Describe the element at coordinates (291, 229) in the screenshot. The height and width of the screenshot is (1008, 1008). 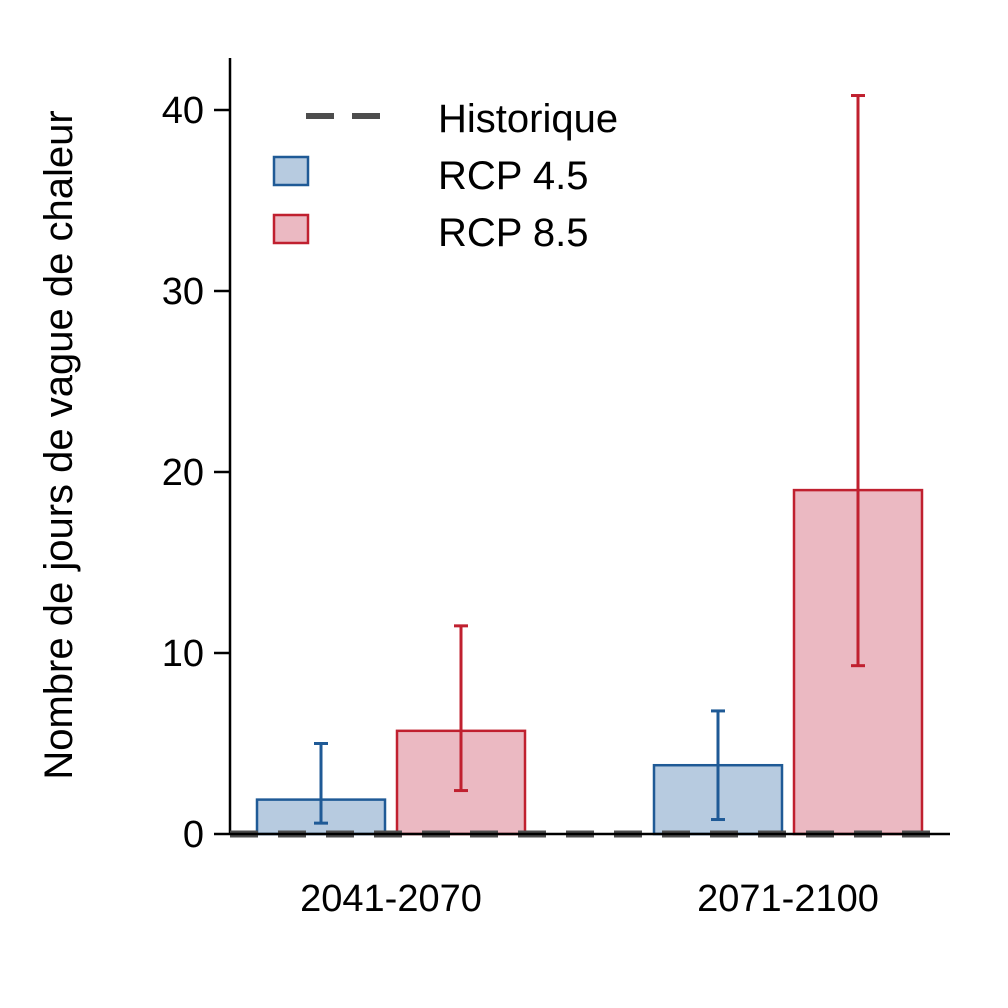
I see `legend-rcp85-swatch` at that location.